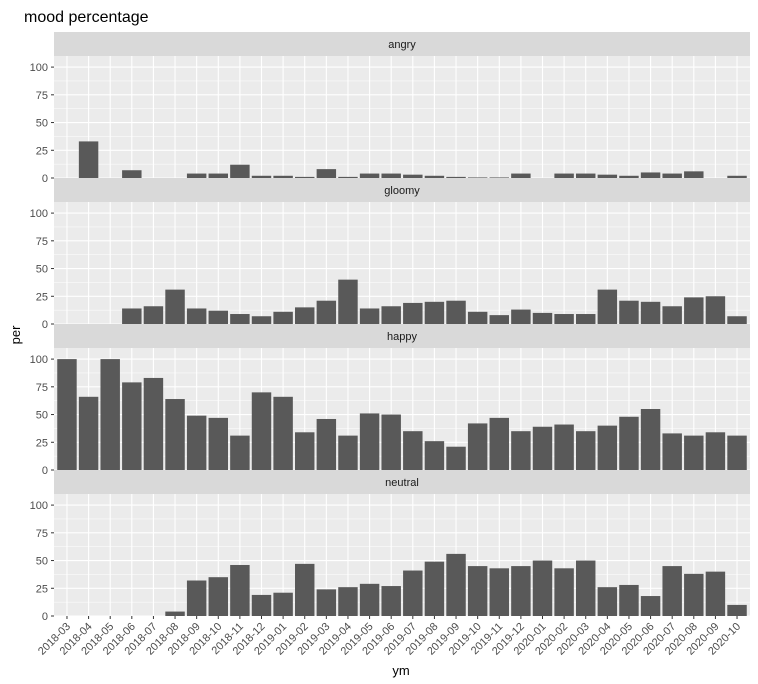  Describe the element at coordinates (15, 334) in the screenshot. I see `y-axis-title: per` at that location.